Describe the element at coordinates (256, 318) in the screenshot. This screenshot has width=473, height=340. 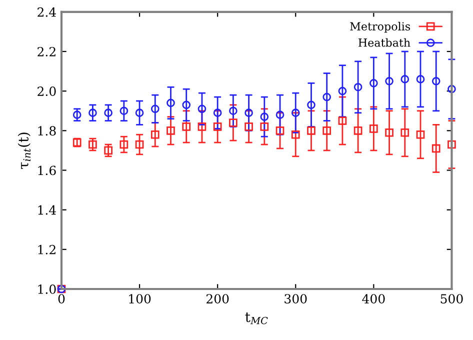
I see `x-axis-title: t$_{MC}$` at that location.